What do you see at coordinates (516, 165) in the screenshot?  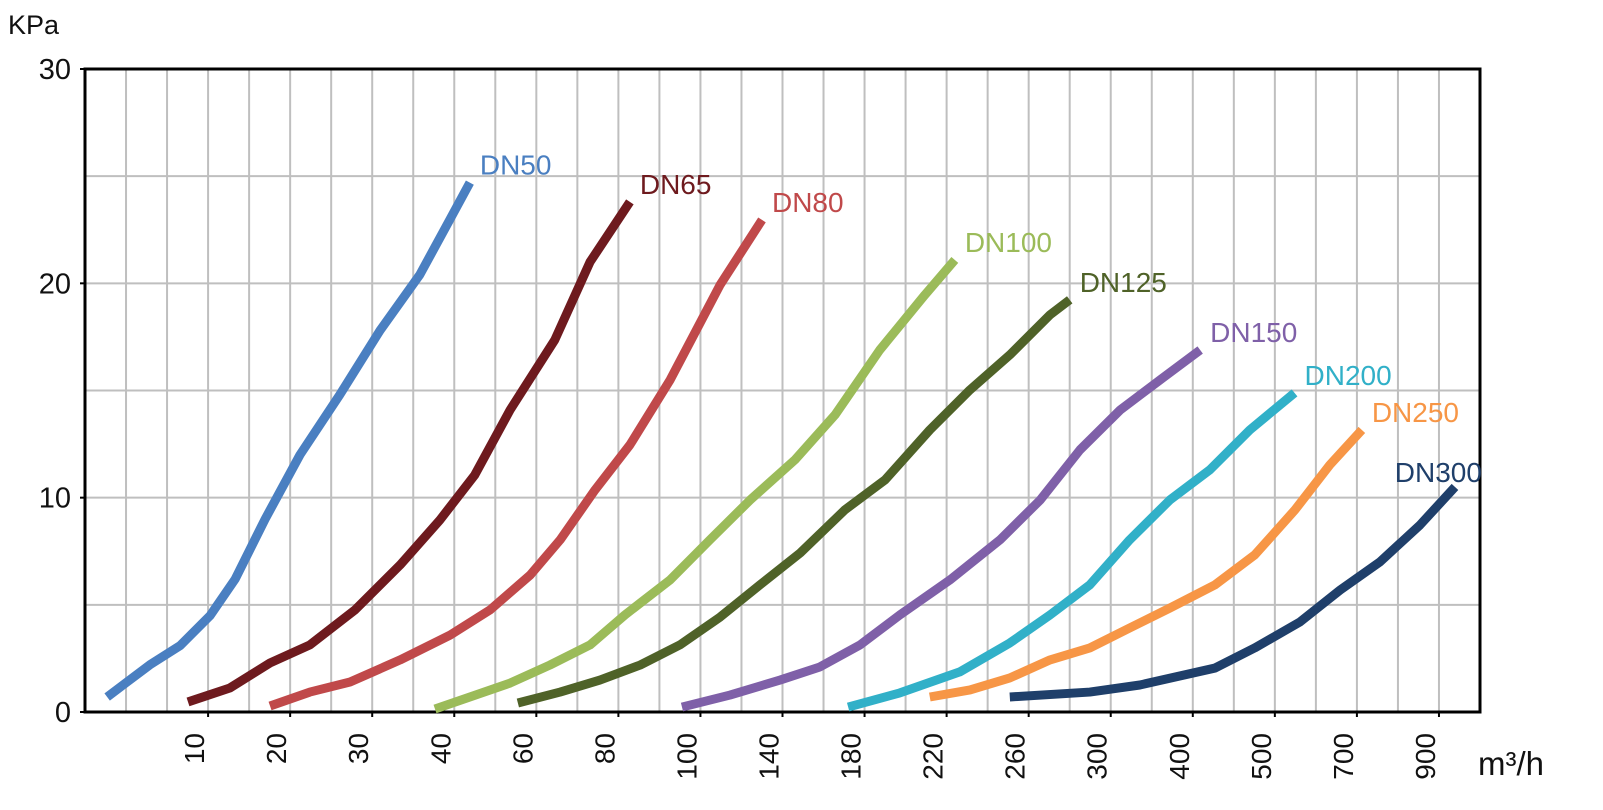 I see `series-label: DN50` at bounding box center [516, 165].